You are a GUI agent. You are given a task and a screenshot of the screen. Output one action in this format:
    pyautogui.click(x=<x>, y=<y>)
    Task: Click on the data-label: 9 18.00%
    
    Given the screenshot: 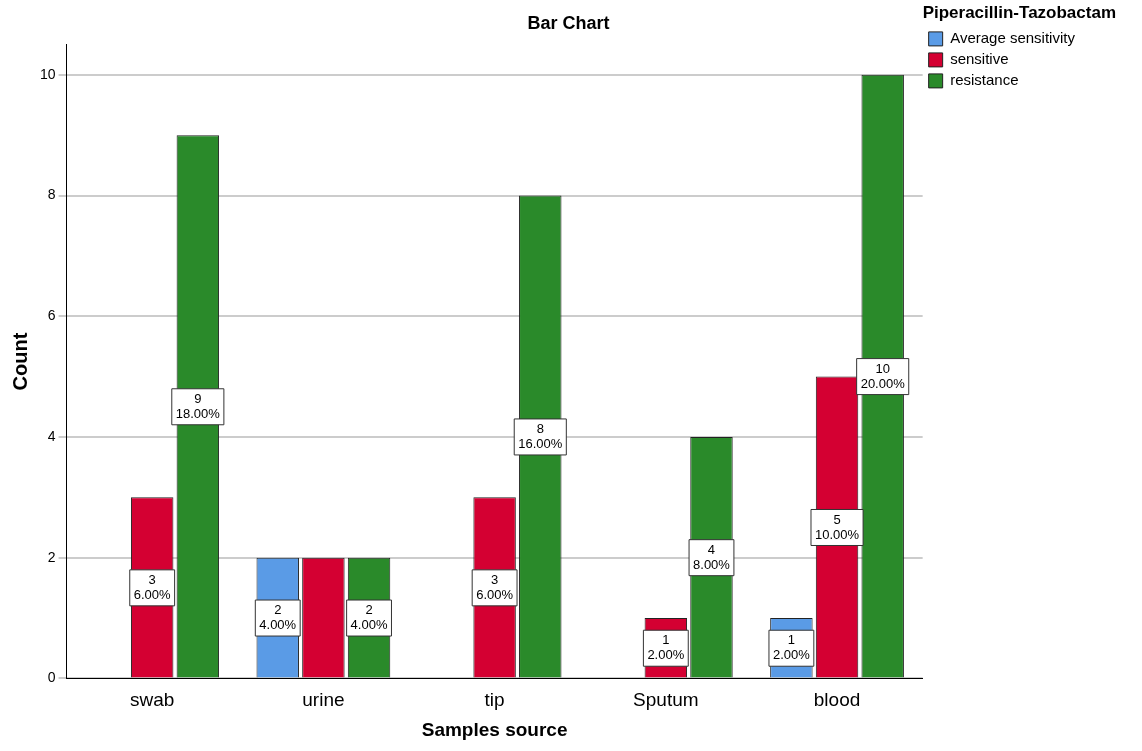 What is the action you would take?
    pyautogui.click(x=198, y=405)
    